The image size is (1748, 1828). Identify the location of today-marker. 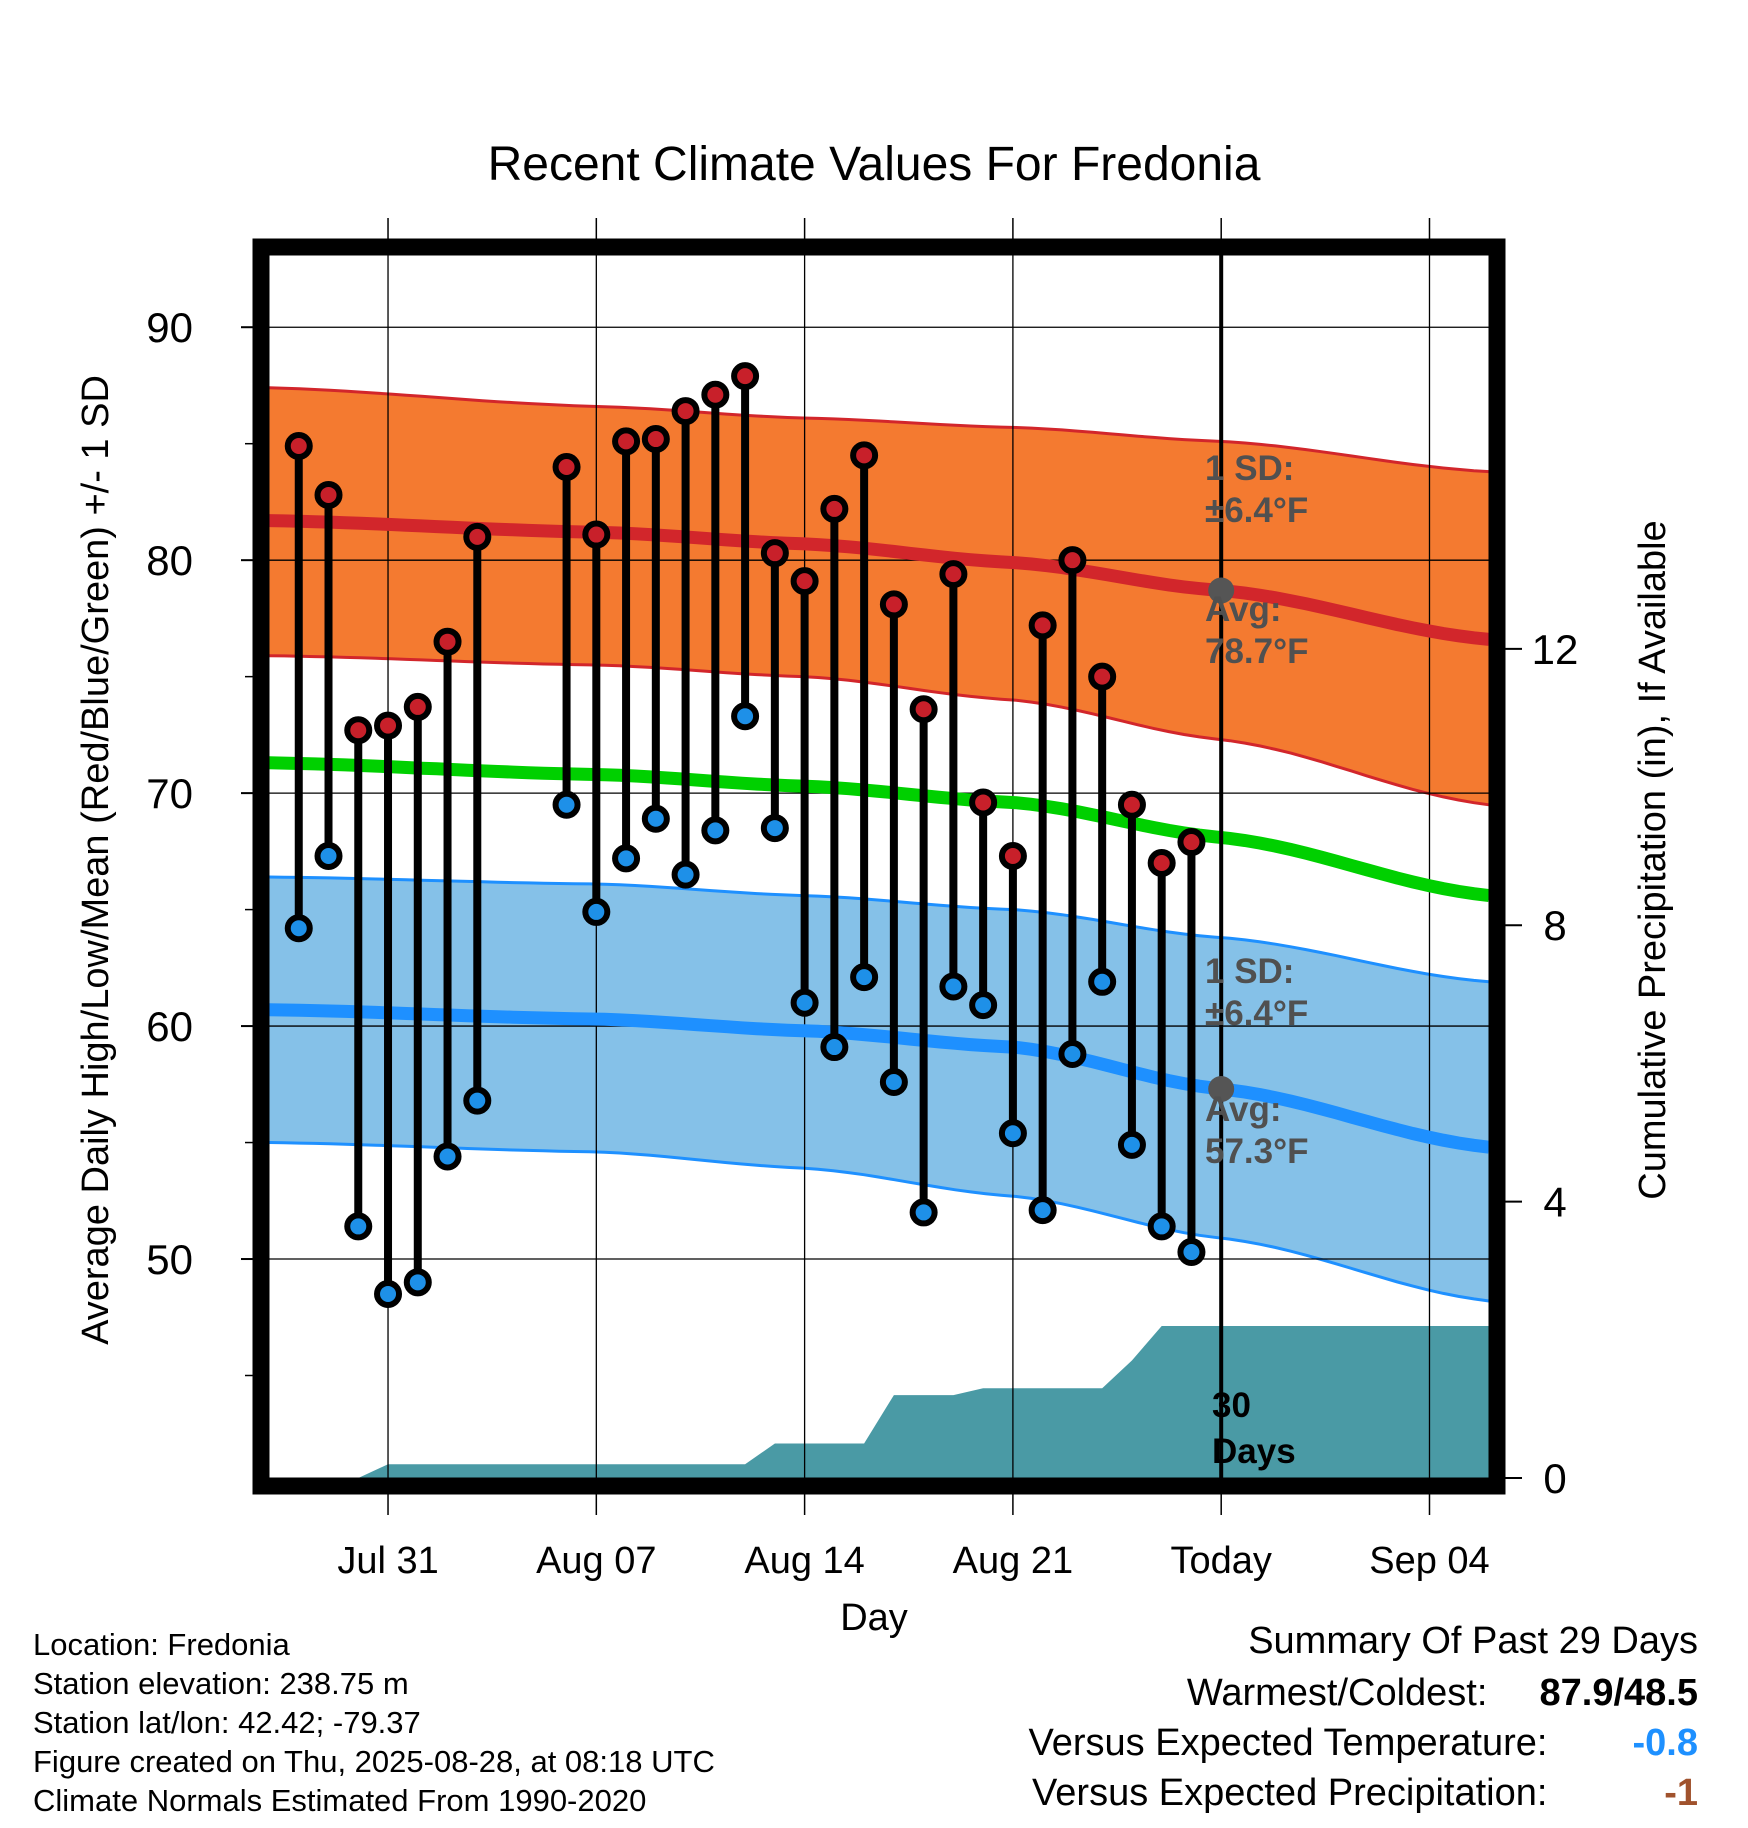
(1221, 866).